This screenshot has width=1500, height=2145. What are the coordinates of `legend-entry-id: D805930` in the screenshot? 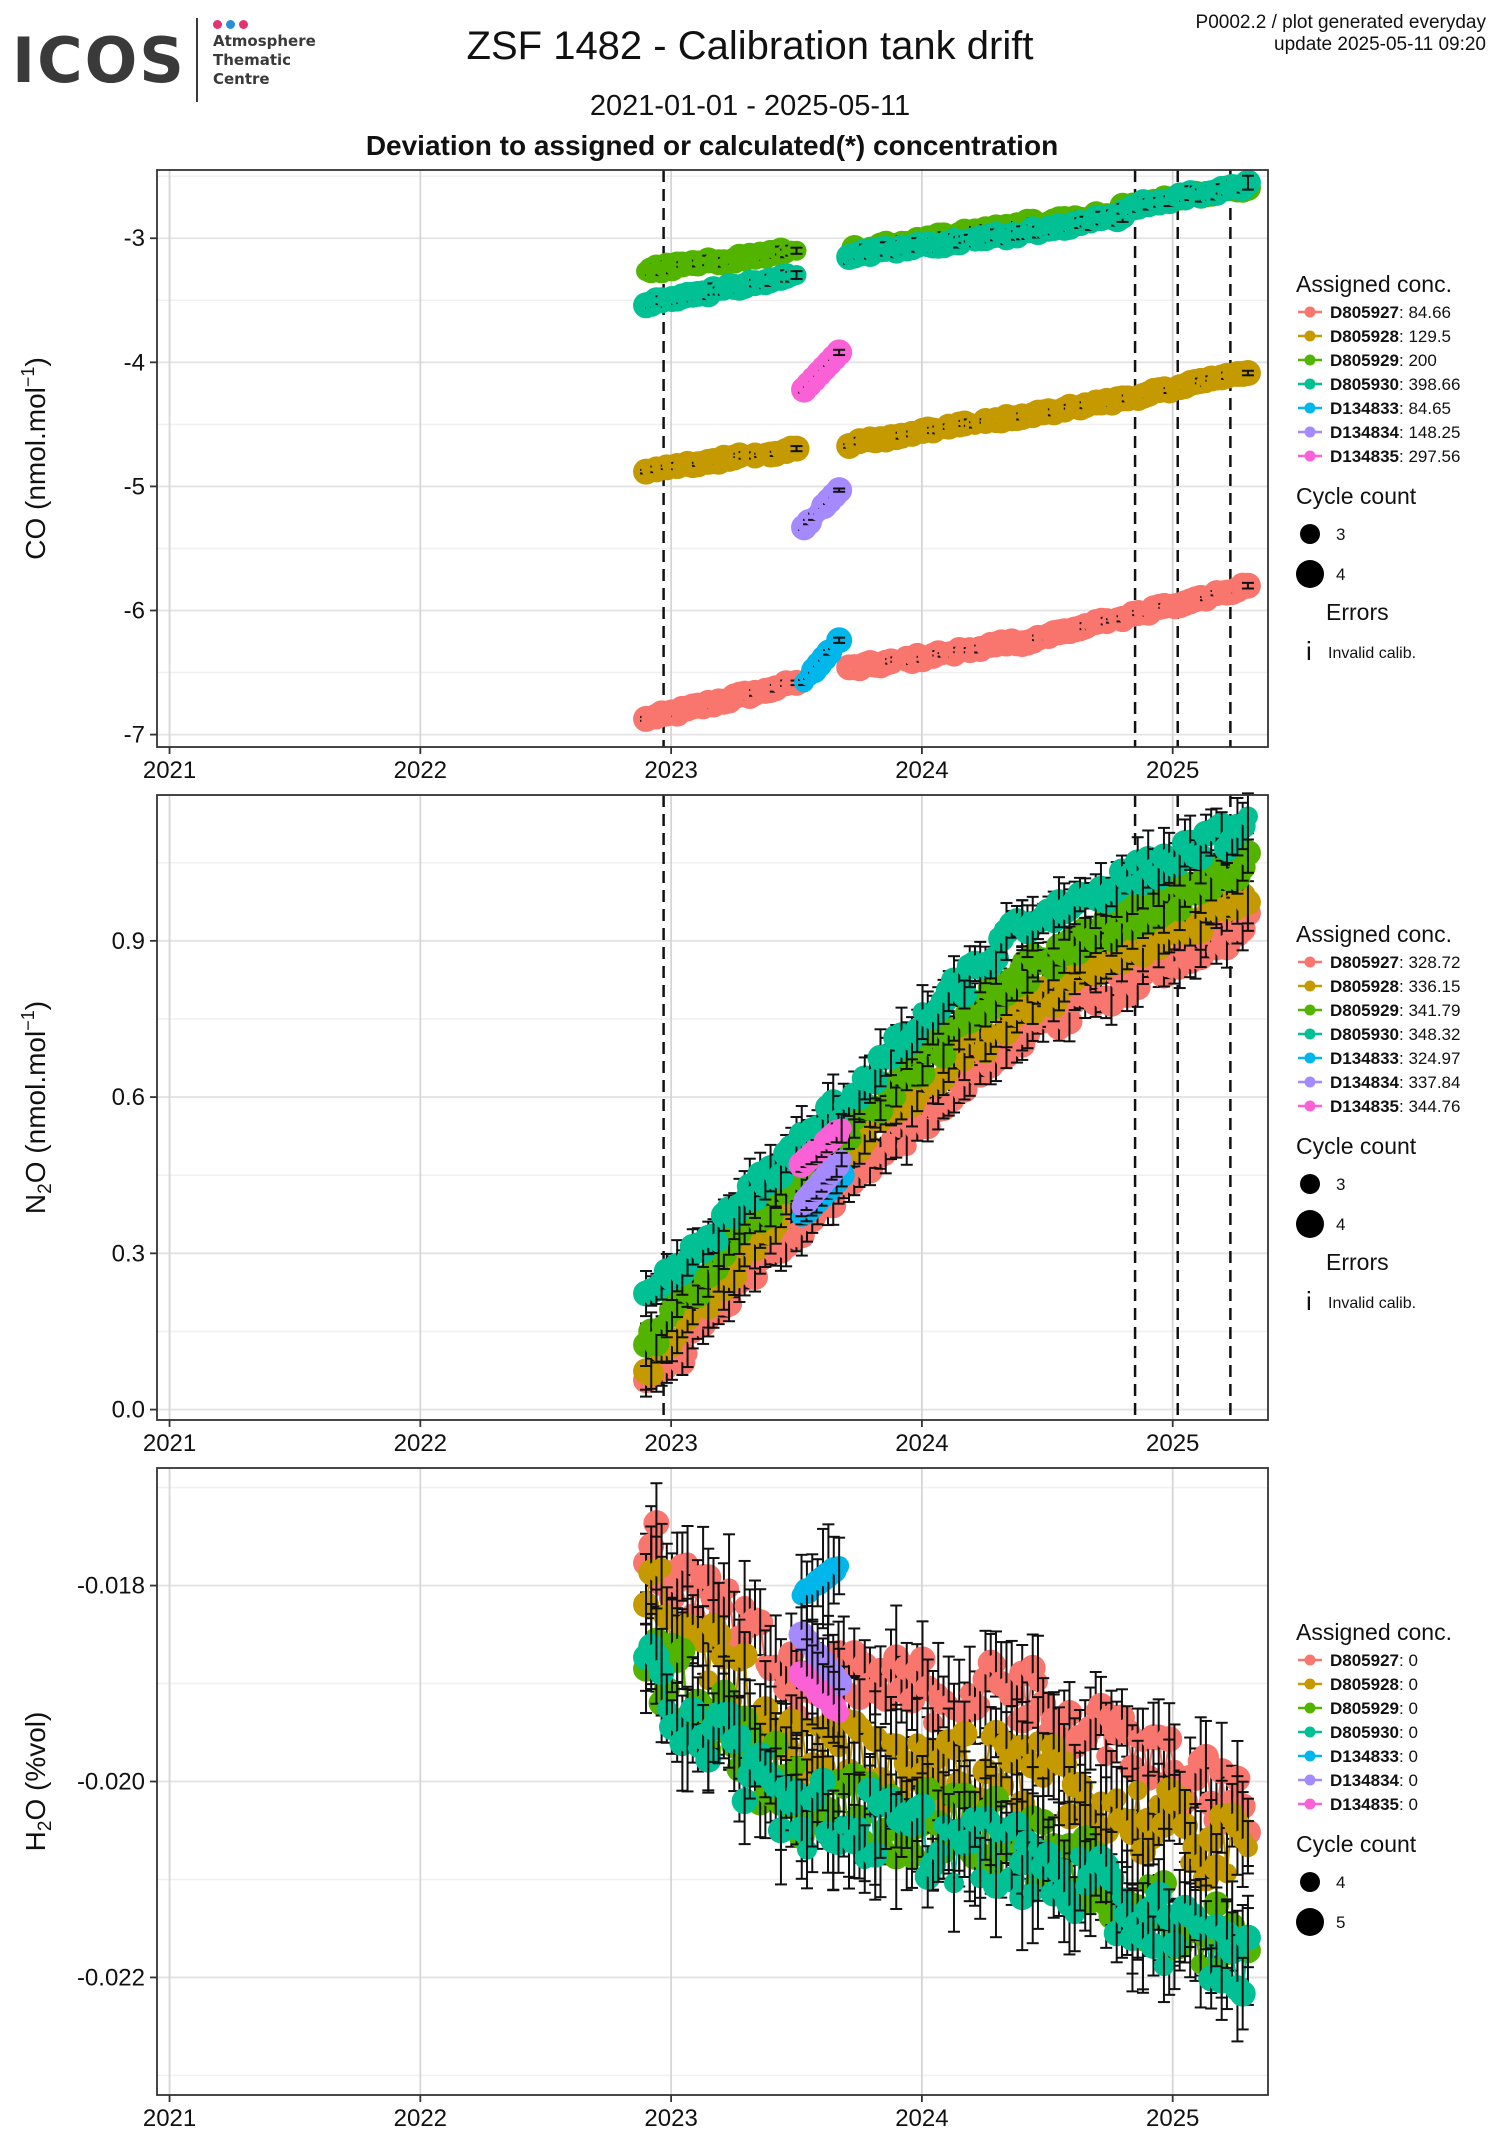 It's located at (1364, 1034).